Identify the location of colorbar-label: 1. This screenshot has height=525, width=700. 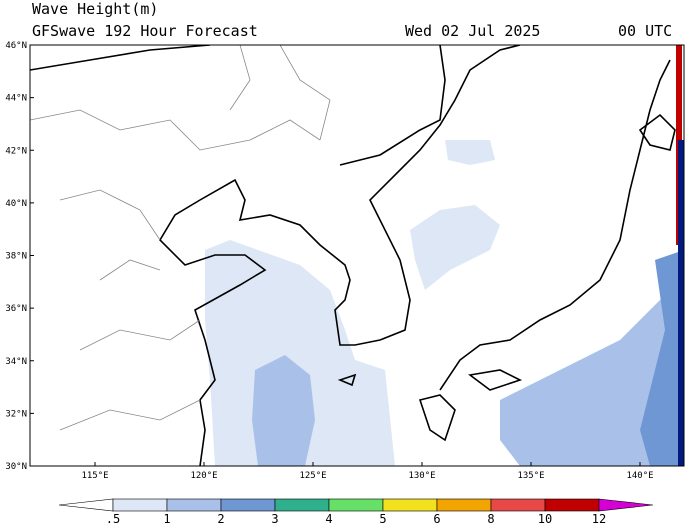
(166, 518).